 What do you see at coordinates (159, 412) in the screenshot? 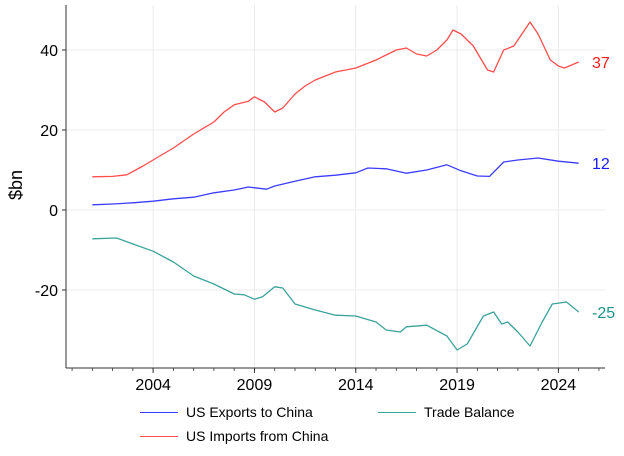
I see `legend-swatch-exports` at bounding box center [159, 412].